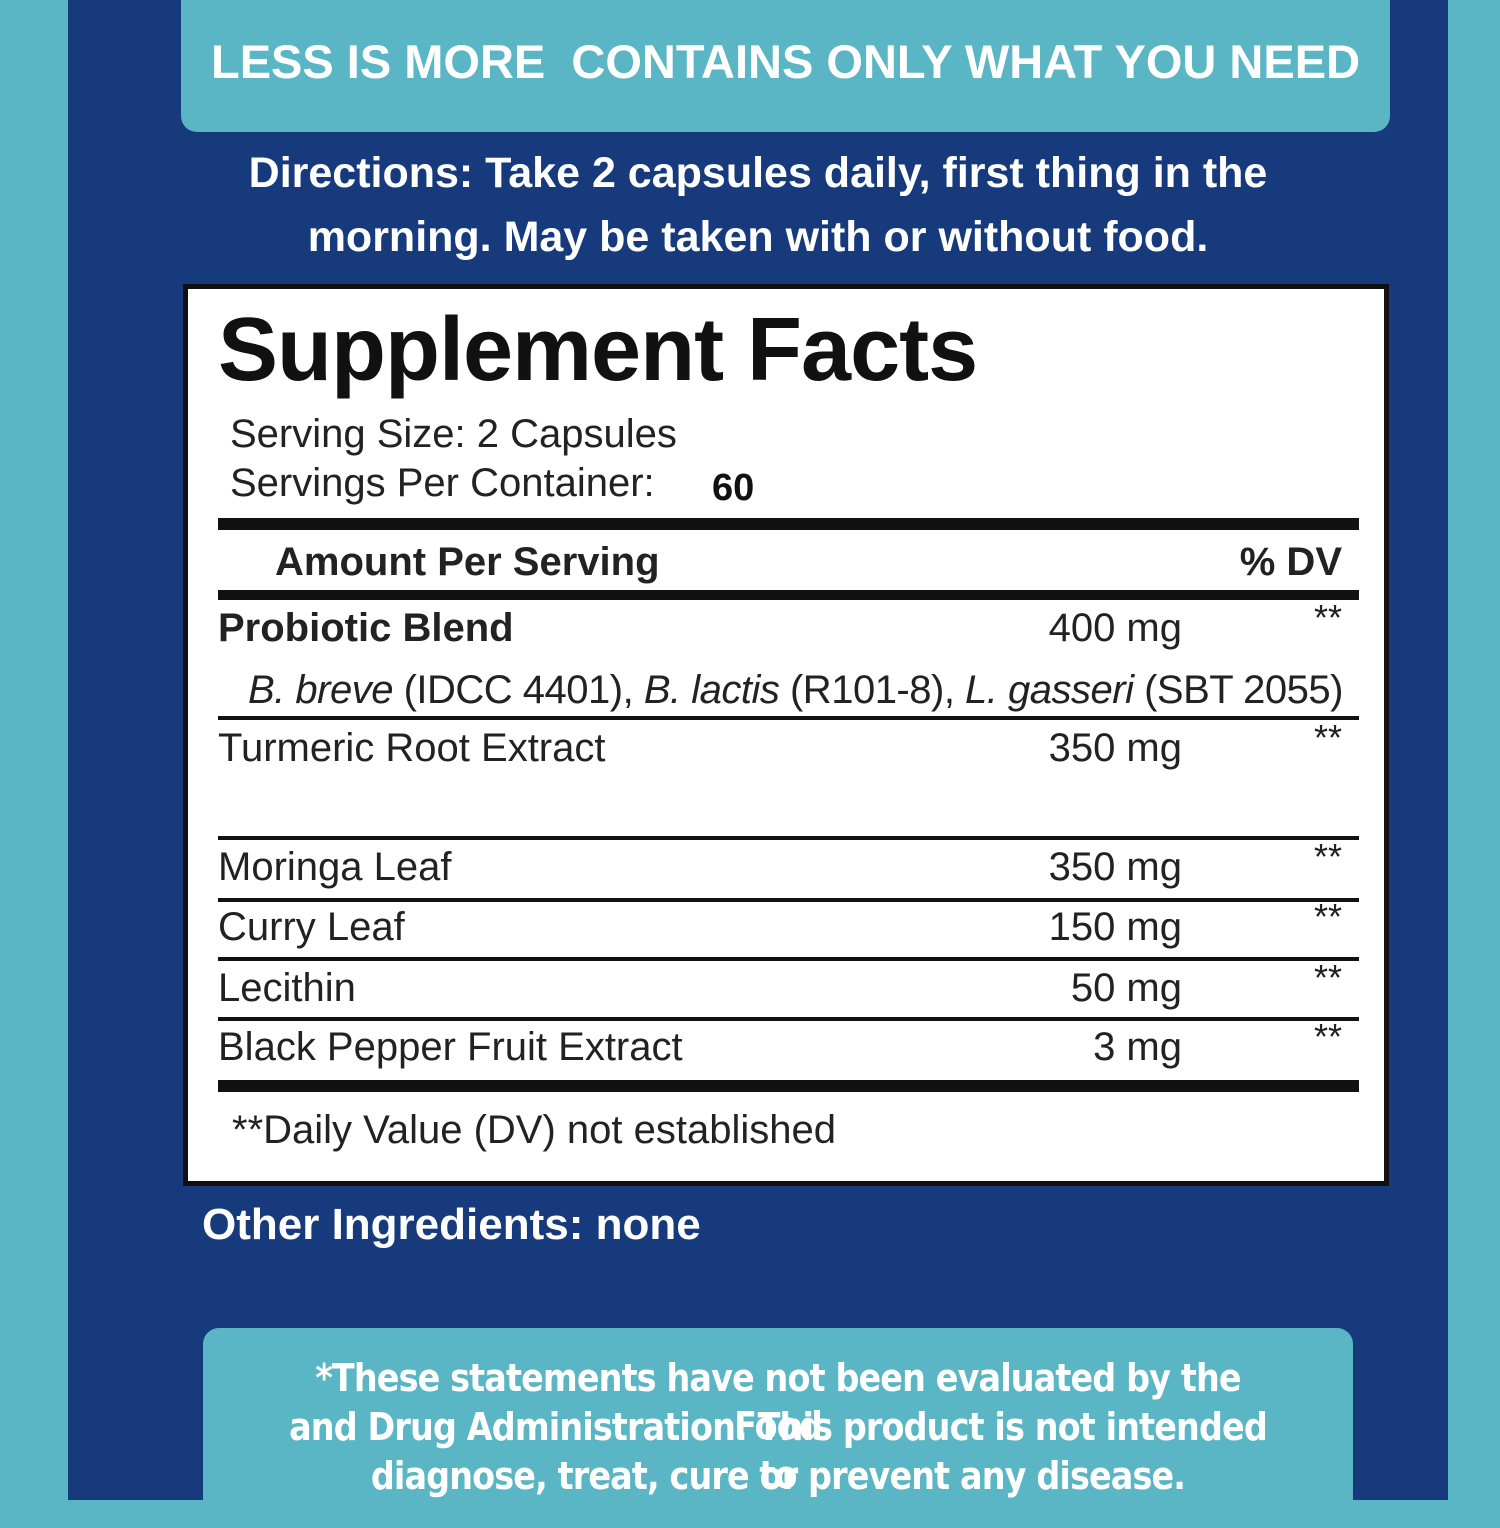 This screenshot has width=1500, height=1528. What do you see at coordinates (598, 350) in the screenshot?
I see `facts-title: Supplement Facts` at bounding box center [598, 350].